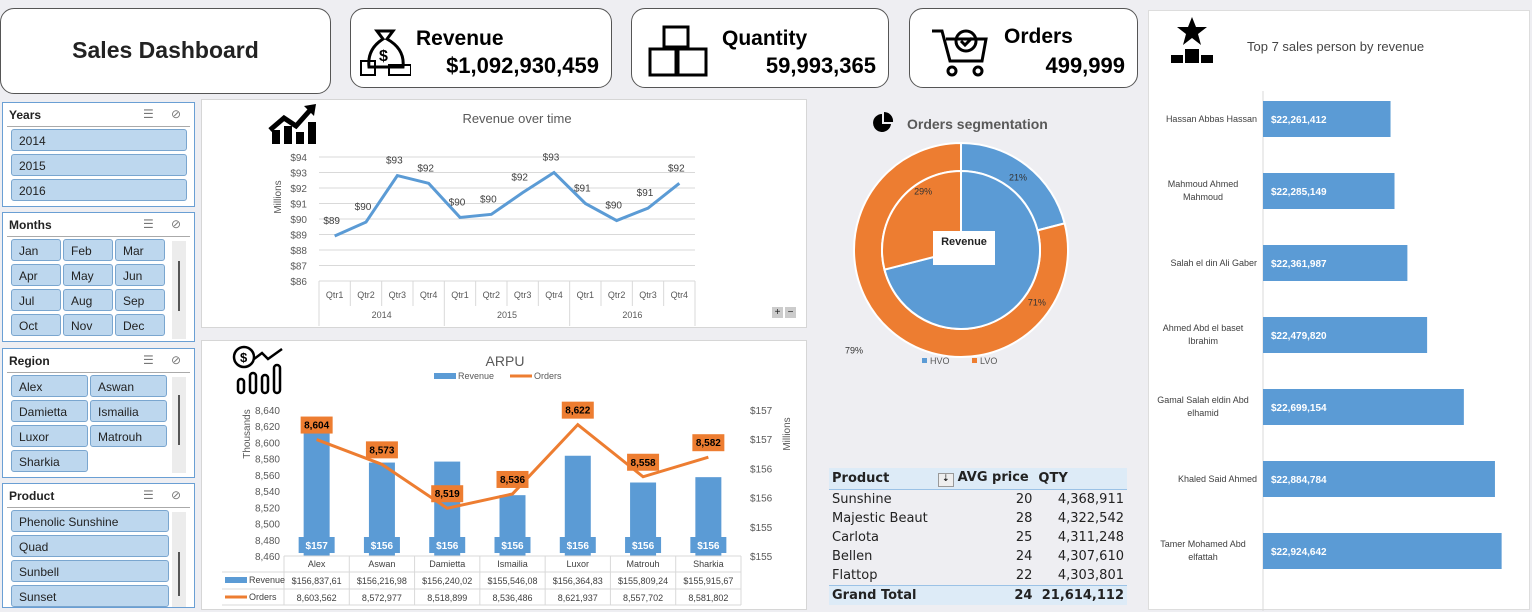  What do you see at coordinates (88, 325) in the screenshot?
I see `slicer-item: Nov` at bounding box center [88, 325].